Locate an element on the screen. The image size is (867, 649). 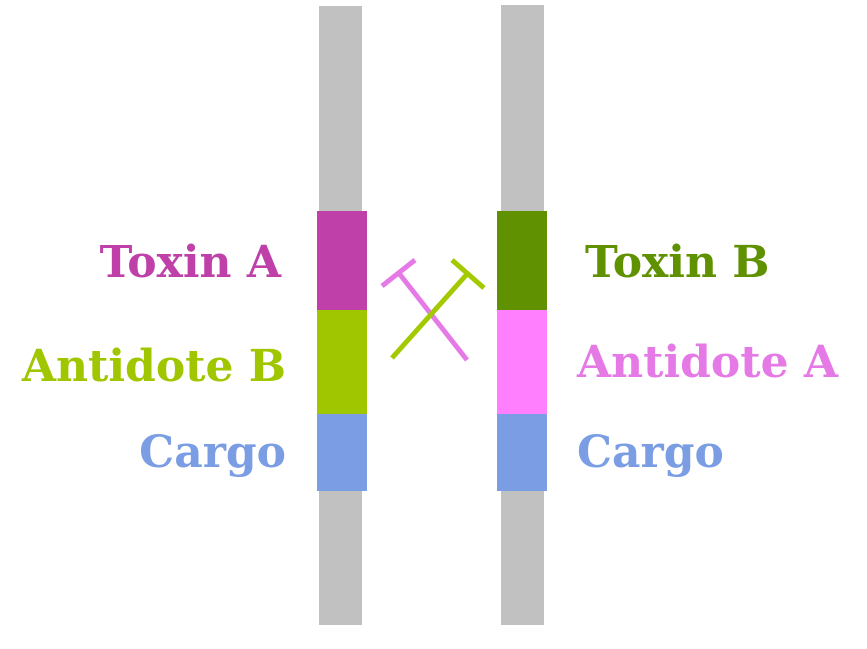
antidote-a-inhibits-toxin-a is located at coordinates (424, 310).